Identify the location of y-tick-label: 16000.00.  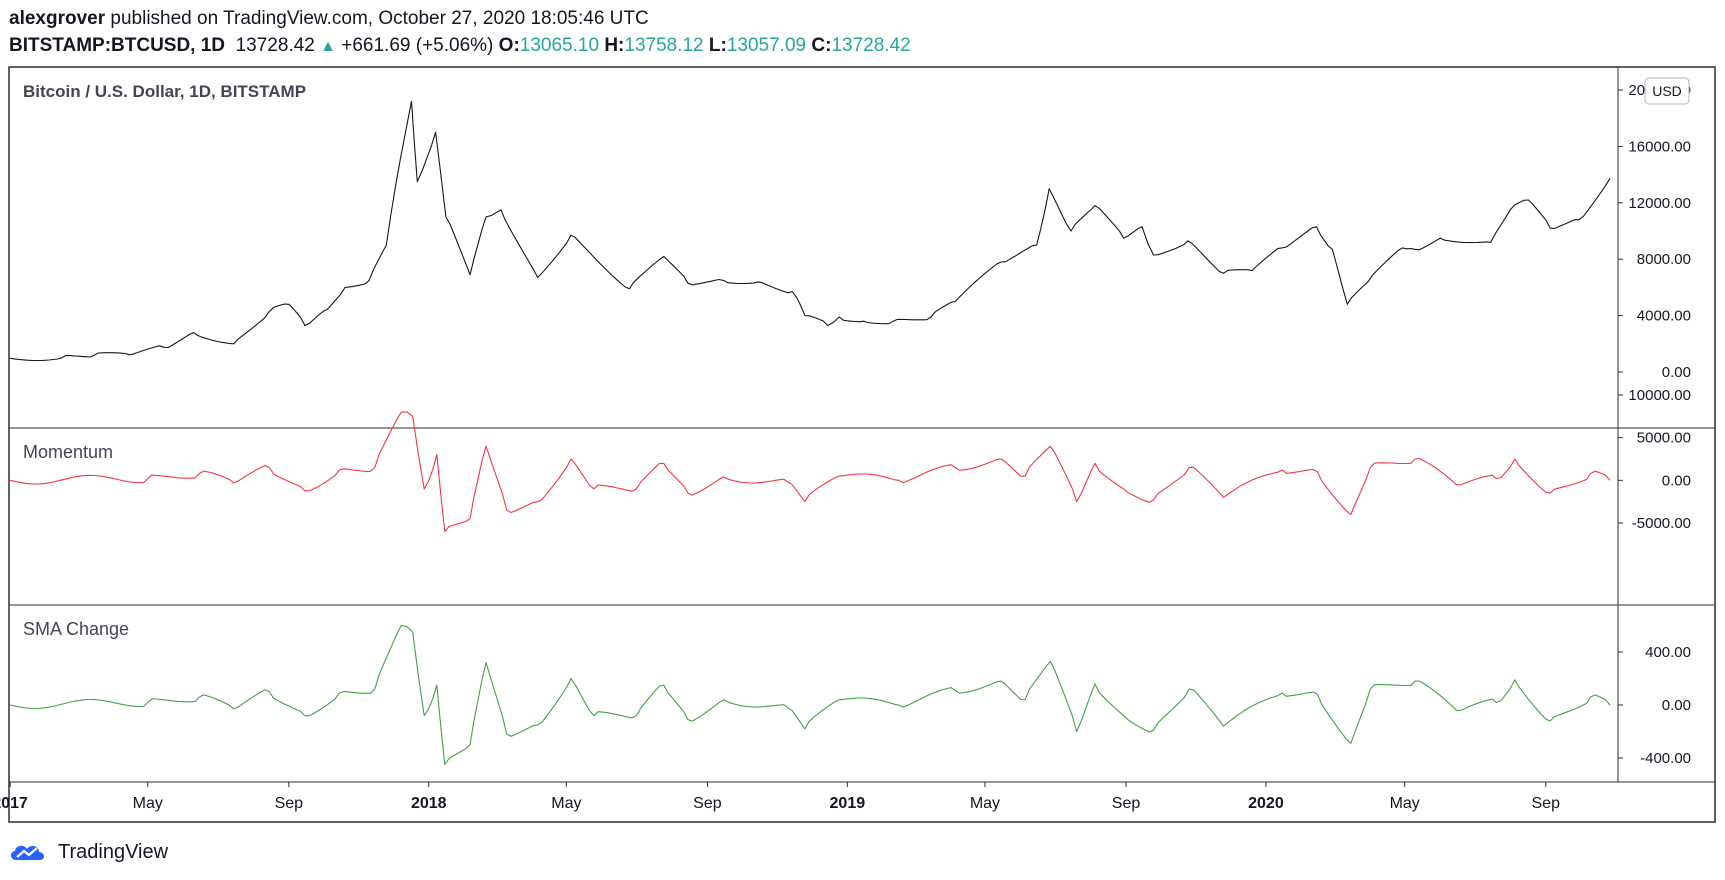
(1659, 146).